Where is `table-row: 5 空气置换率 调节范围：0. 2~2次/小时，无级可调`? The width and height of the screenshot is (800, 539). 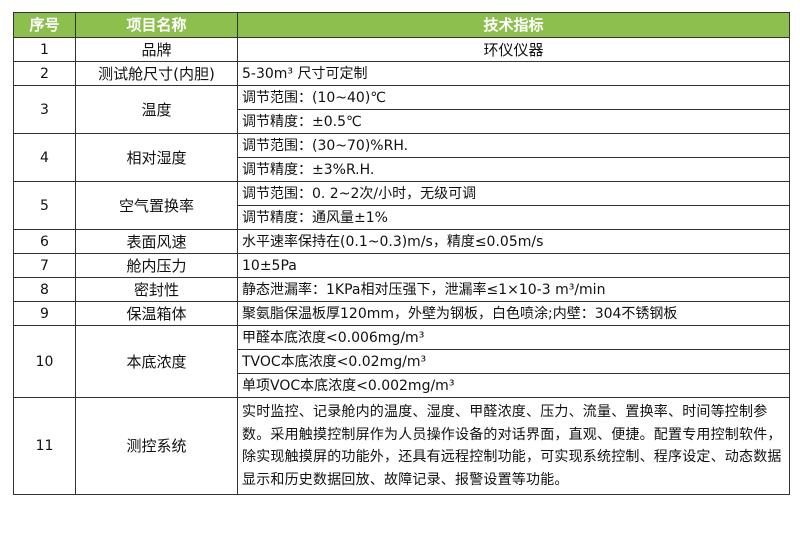 table-row: 5 空气置换率 调节范围：0. 2~2次/小时，无级可调 is located at coordinates (401, 205).